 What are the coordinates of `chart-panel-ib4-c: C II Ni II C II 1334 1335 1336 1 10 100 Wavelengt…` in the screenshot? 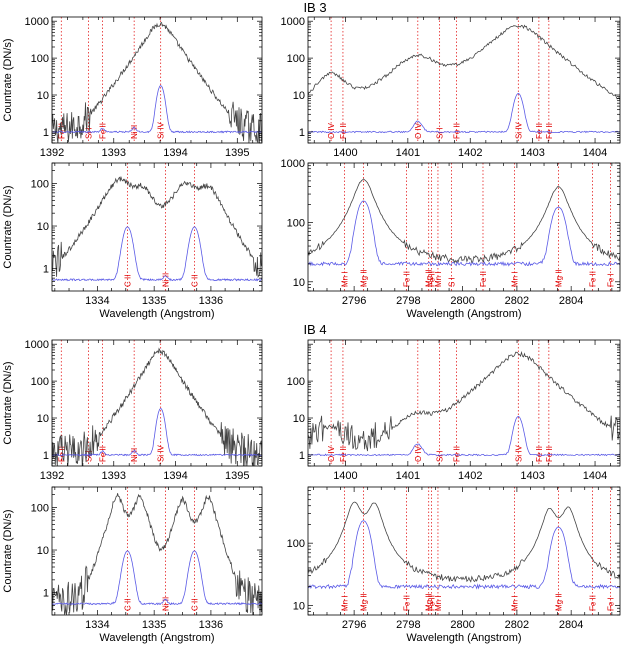 It's located at (132, 565).